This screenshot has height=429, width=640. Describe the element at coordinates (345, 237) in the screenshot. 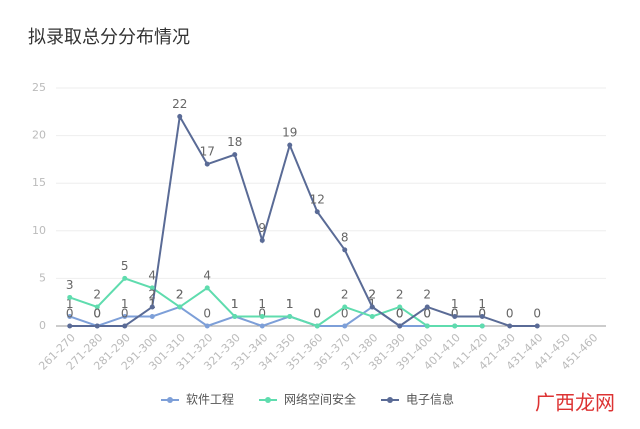

I see `value-label: 8` at that location.